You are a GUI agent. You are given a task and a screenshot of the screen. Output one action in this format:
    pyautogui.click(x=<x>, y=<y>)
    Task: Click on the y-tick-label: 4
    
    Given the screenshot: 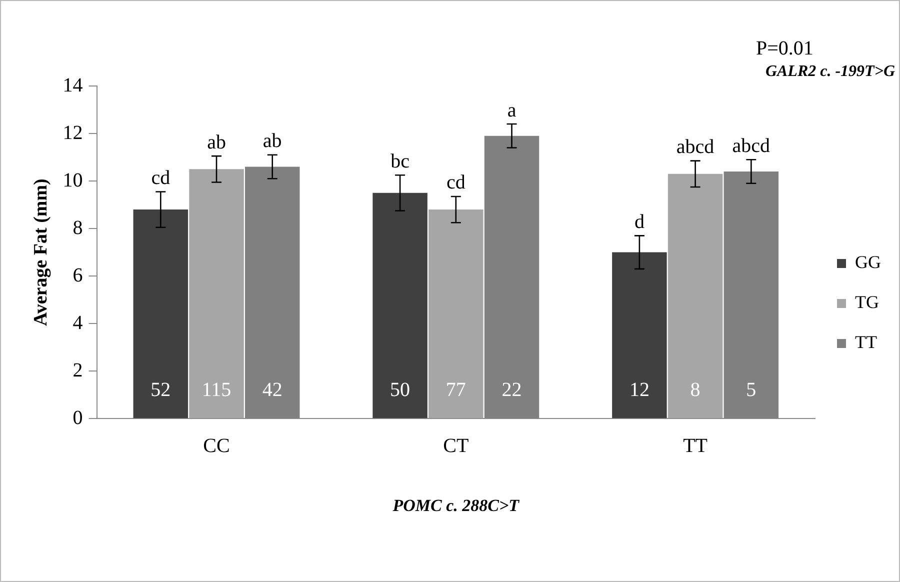 What is the action you would take?
    pyautogui.click(x=77, y=323)
    